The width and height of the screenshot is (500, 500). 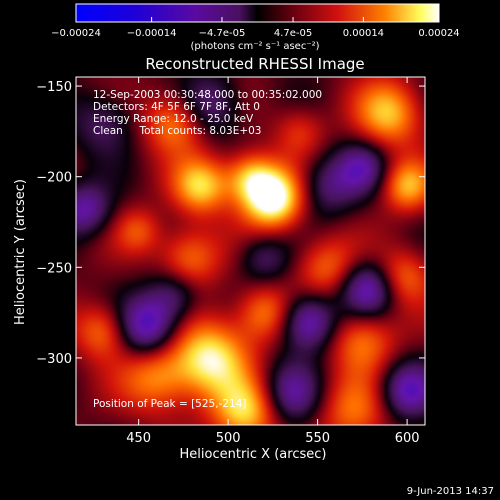 I want to click on colorbar-tick-label: −0.00014, so click(x=152, y=33).